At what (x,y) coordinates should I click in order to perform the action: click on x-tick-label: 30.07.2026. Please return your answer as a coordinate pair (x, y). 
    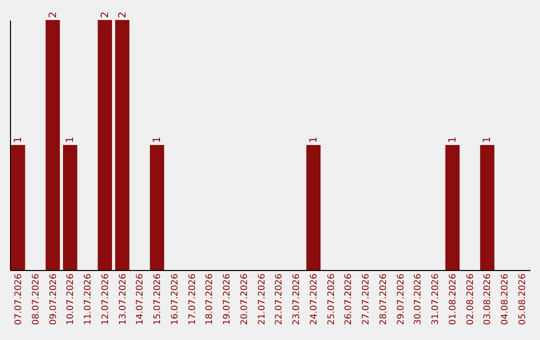
    Looking at the image, I should click on (419, 299).